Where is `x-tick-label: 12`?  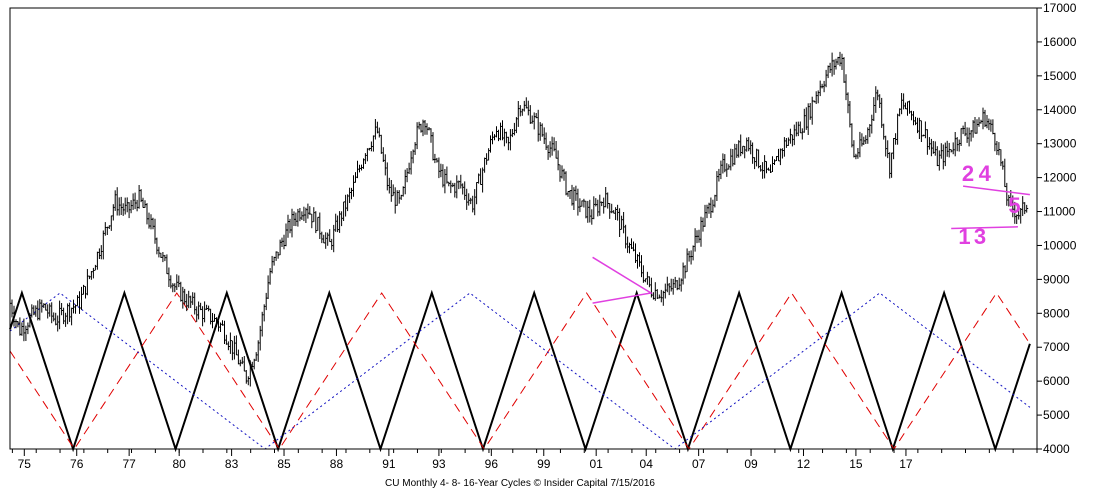 x-tick-label: 12 is located at coordinates (804, 464).